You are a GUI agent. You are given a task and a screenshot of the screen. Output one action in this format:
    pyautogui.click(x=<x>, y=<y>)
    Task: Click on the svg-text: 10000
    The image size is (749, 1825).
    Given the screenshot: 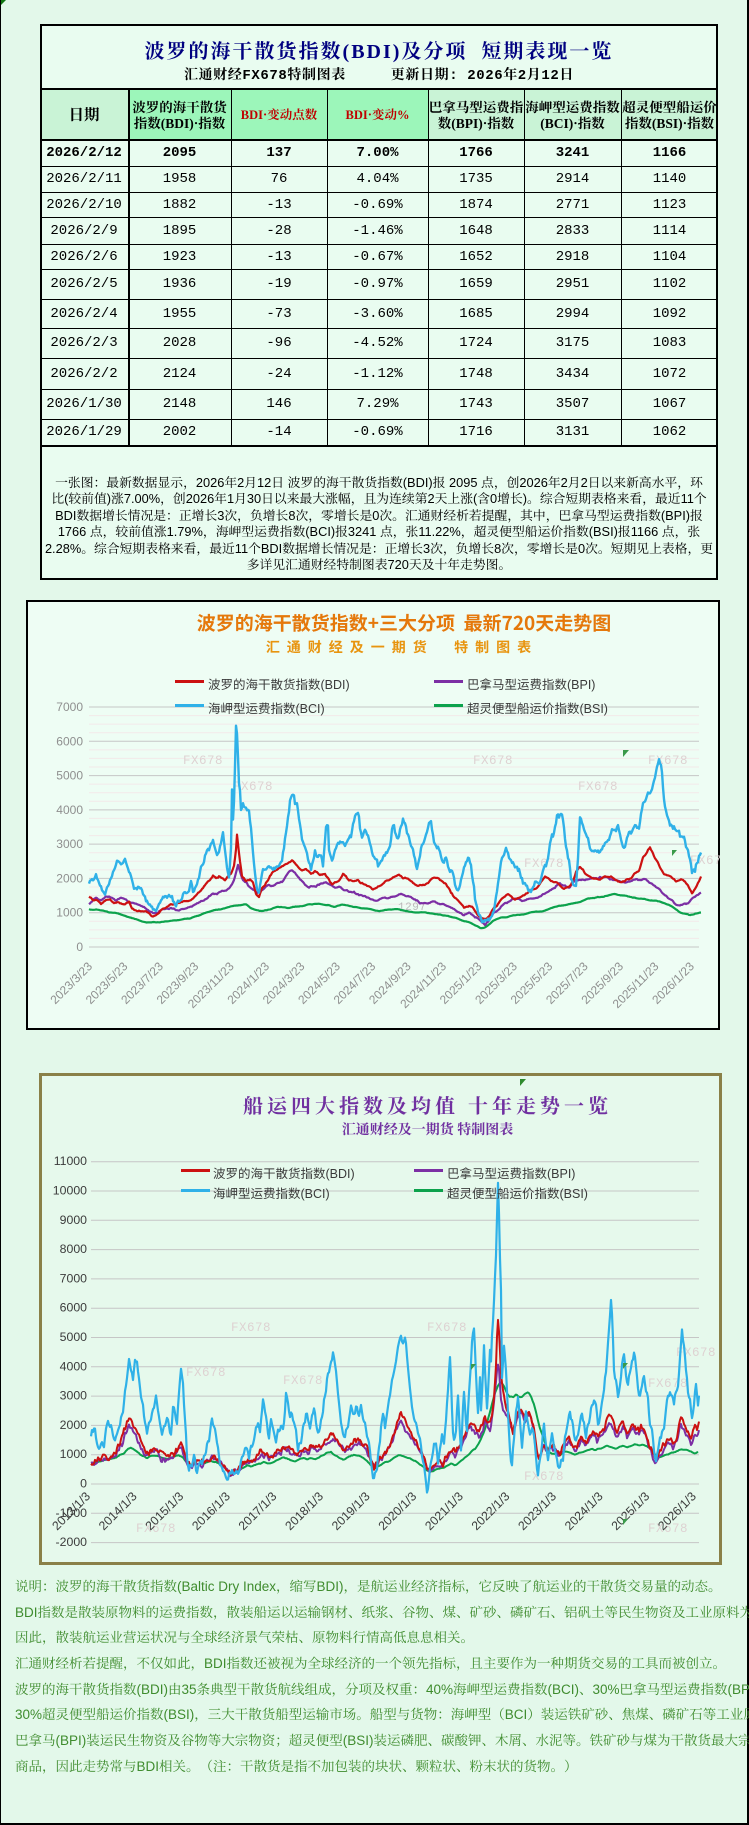 What is the action you would take?
    pyautogui.click(x=70, y=1191)
    